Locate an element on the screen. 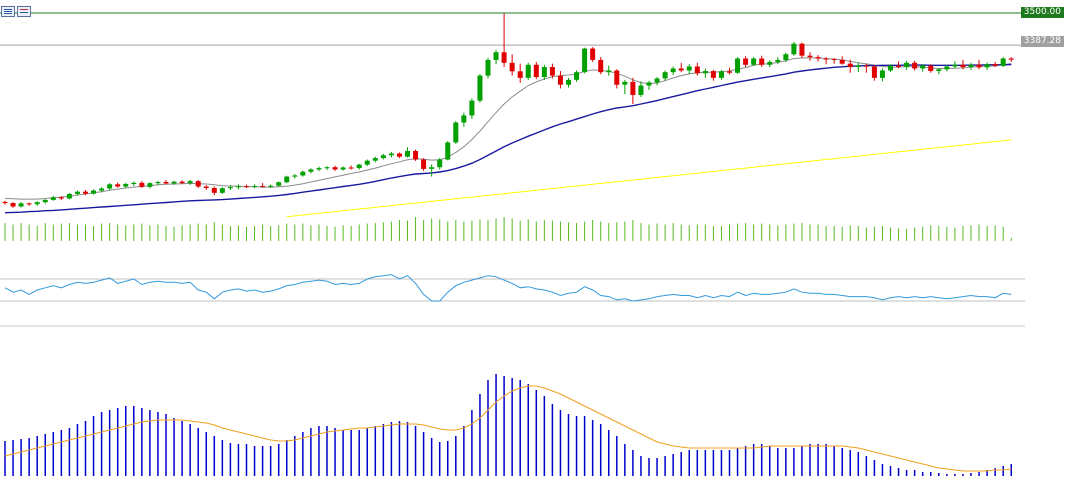 Image resolution: width=1070 pixels, height=500 pixels. chart-template-icon is located at coordinates (24, 11).